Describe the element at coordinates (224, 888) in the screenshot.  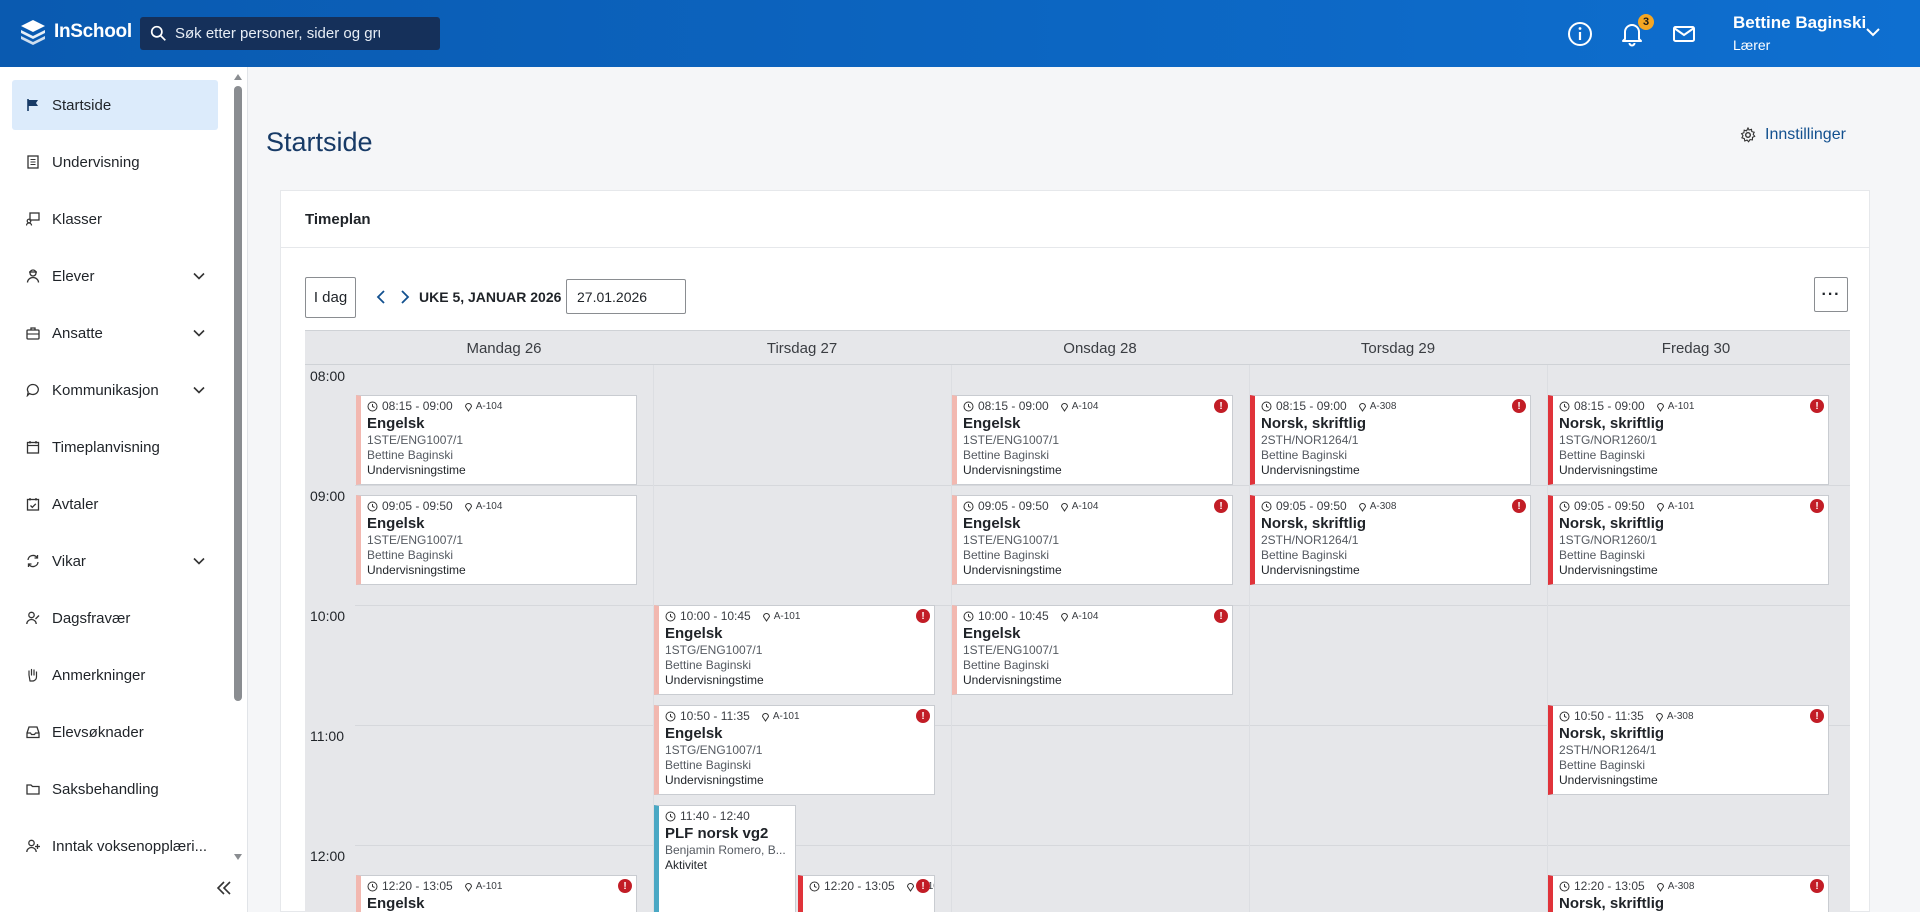
I see `collapse-sidebar-icon` at that location.